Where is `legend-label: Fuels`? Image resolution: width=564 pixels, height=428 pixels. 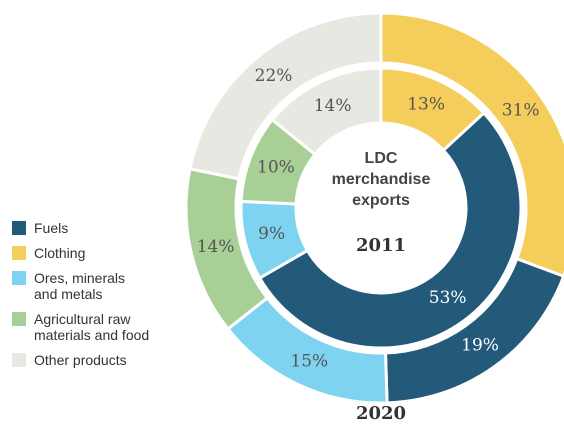
legend-label: Fuels is located at coordinates (51, 228).